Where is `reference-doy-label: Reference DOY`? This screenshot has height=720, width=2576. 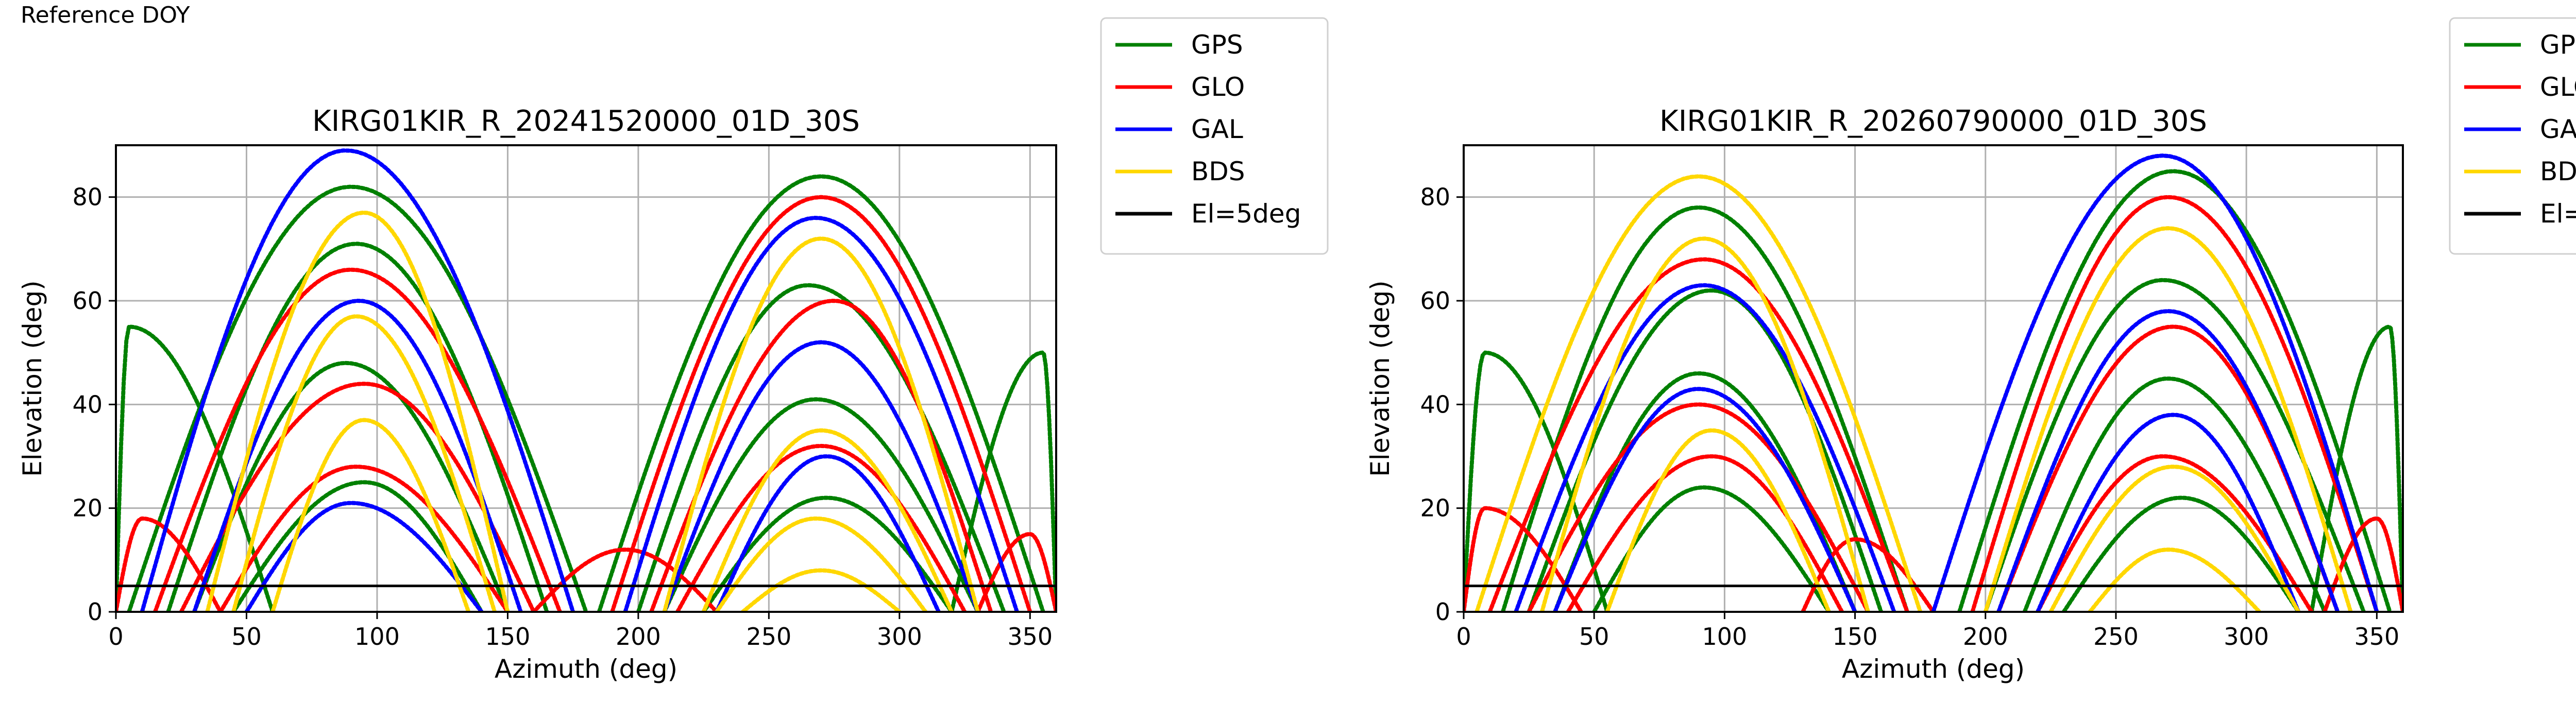 reference-doy-label: Reference DOY is located at coordinates (105, 15).